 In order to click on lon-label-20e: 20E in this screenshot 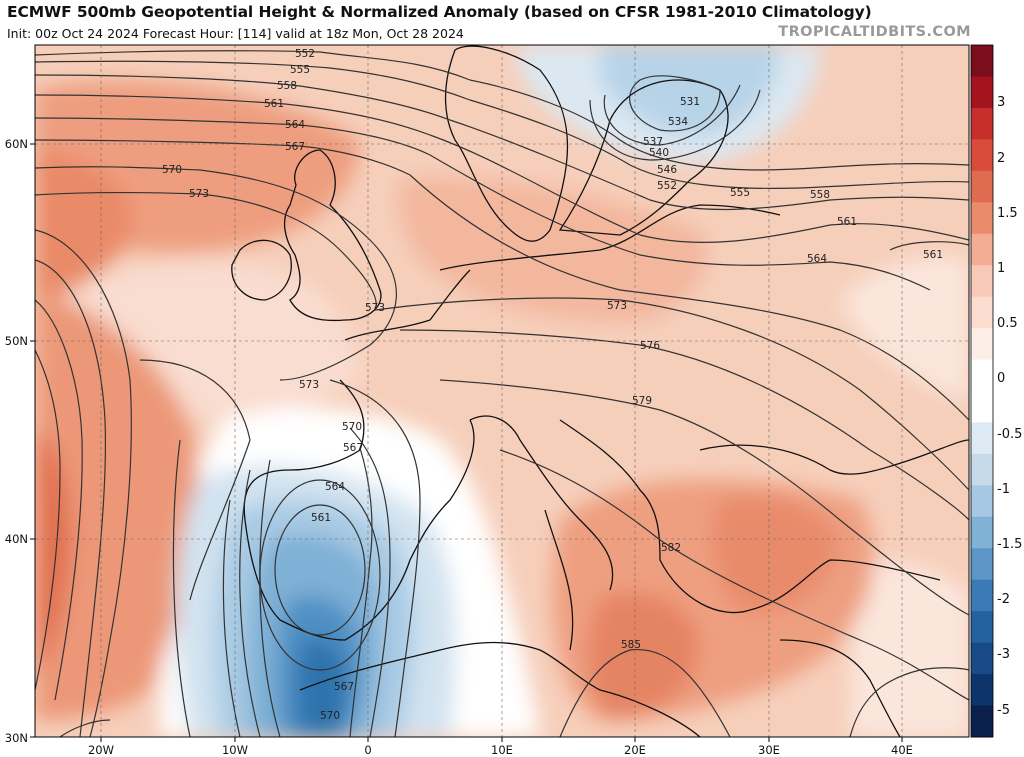, I will do `click(635, 750)`.